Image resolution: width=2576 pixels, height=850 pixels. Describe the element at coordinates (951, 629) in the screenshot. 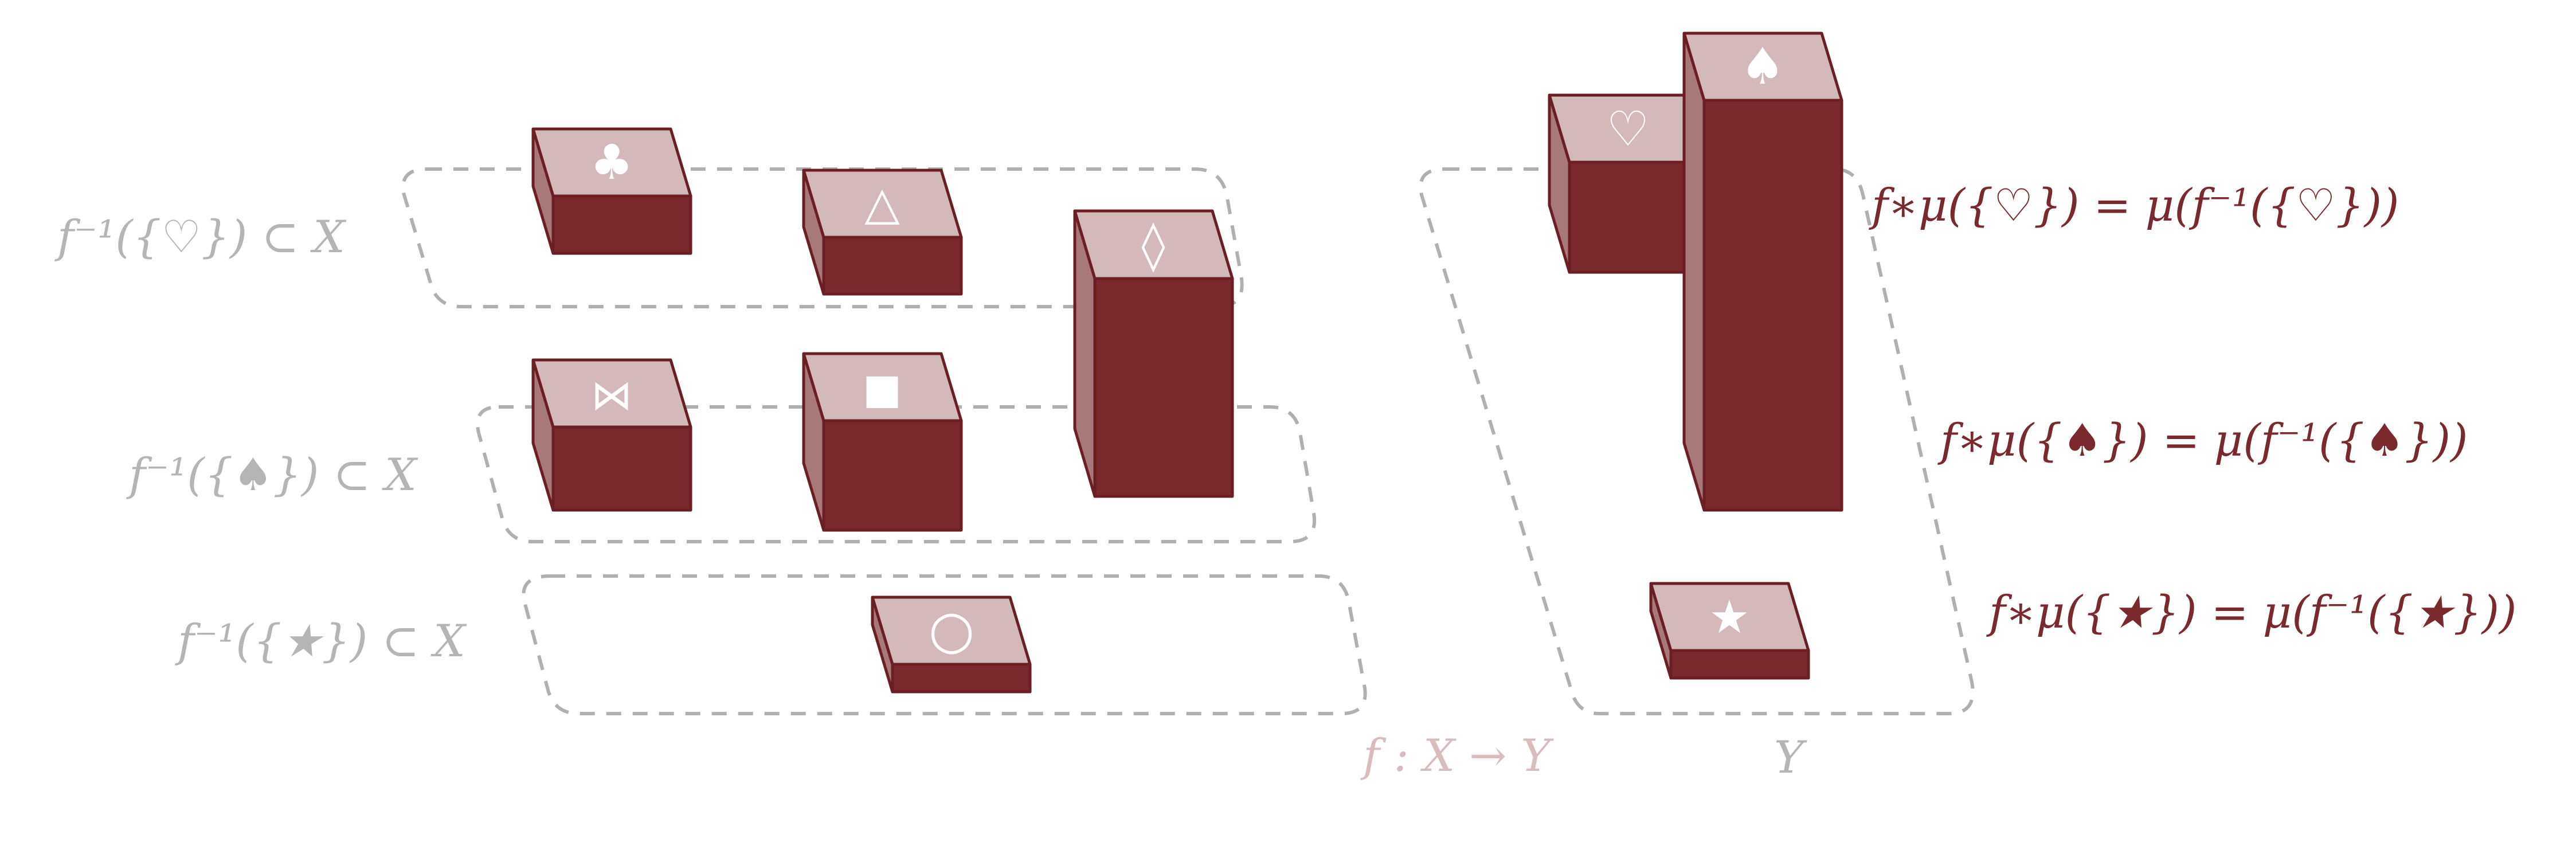

I see `circle-icon: ○` at that location.